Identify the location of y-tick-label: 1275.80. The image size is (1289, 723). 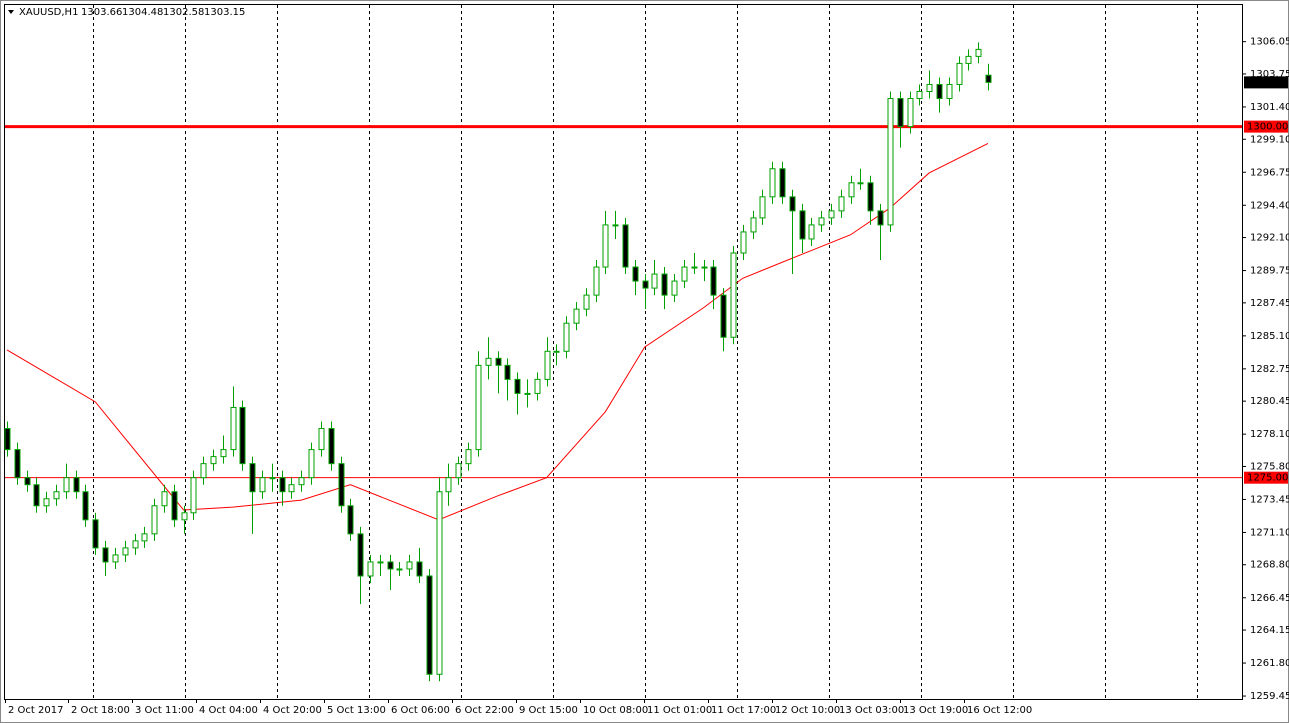
(1269, 466).